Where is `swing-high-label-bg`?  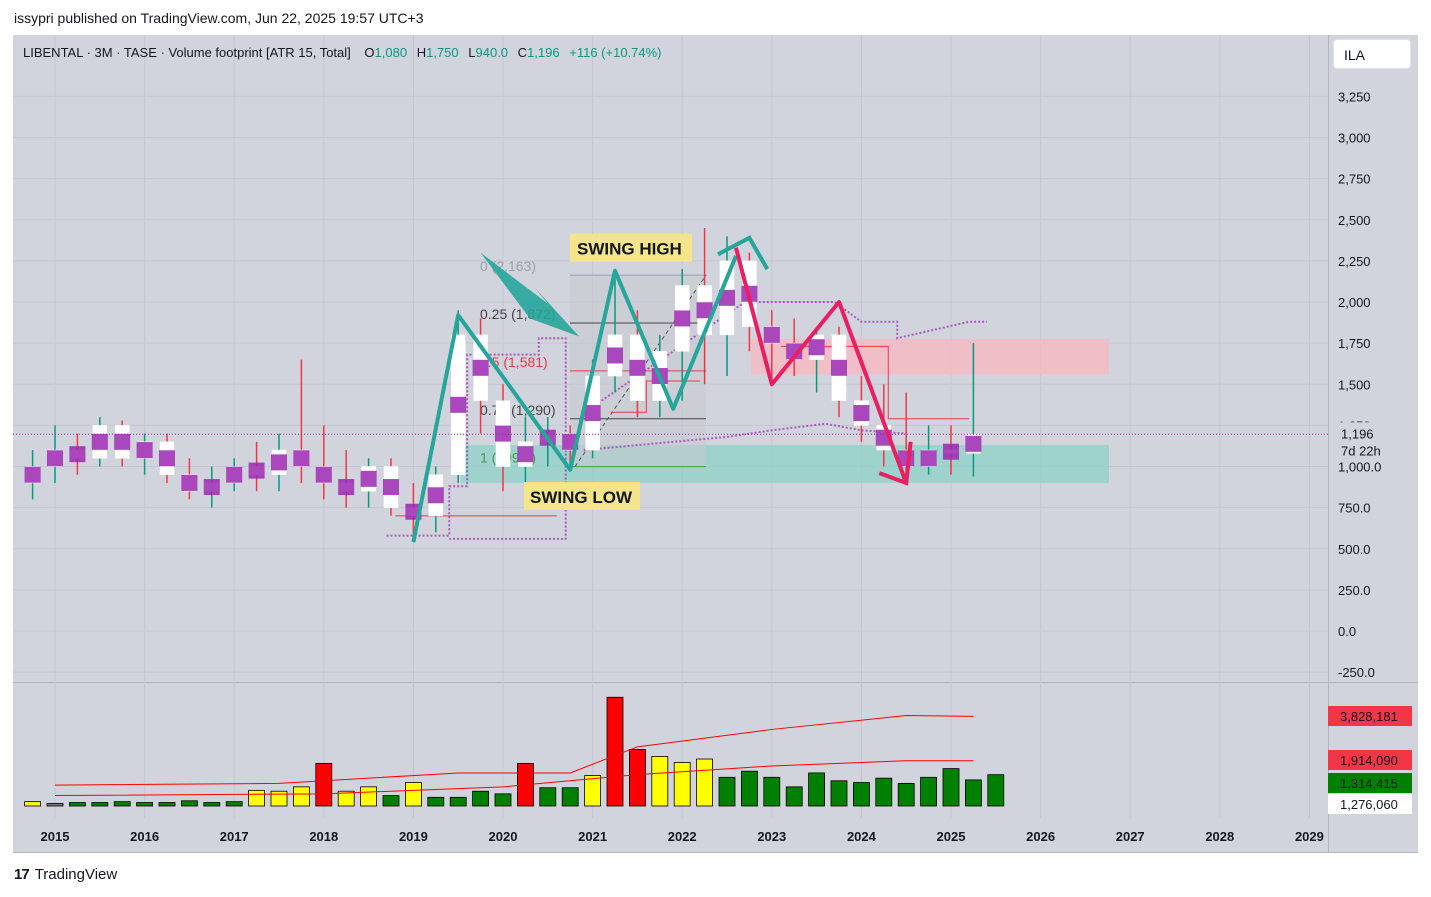 swing-high-label-bg is located at coordinates (631, 247).